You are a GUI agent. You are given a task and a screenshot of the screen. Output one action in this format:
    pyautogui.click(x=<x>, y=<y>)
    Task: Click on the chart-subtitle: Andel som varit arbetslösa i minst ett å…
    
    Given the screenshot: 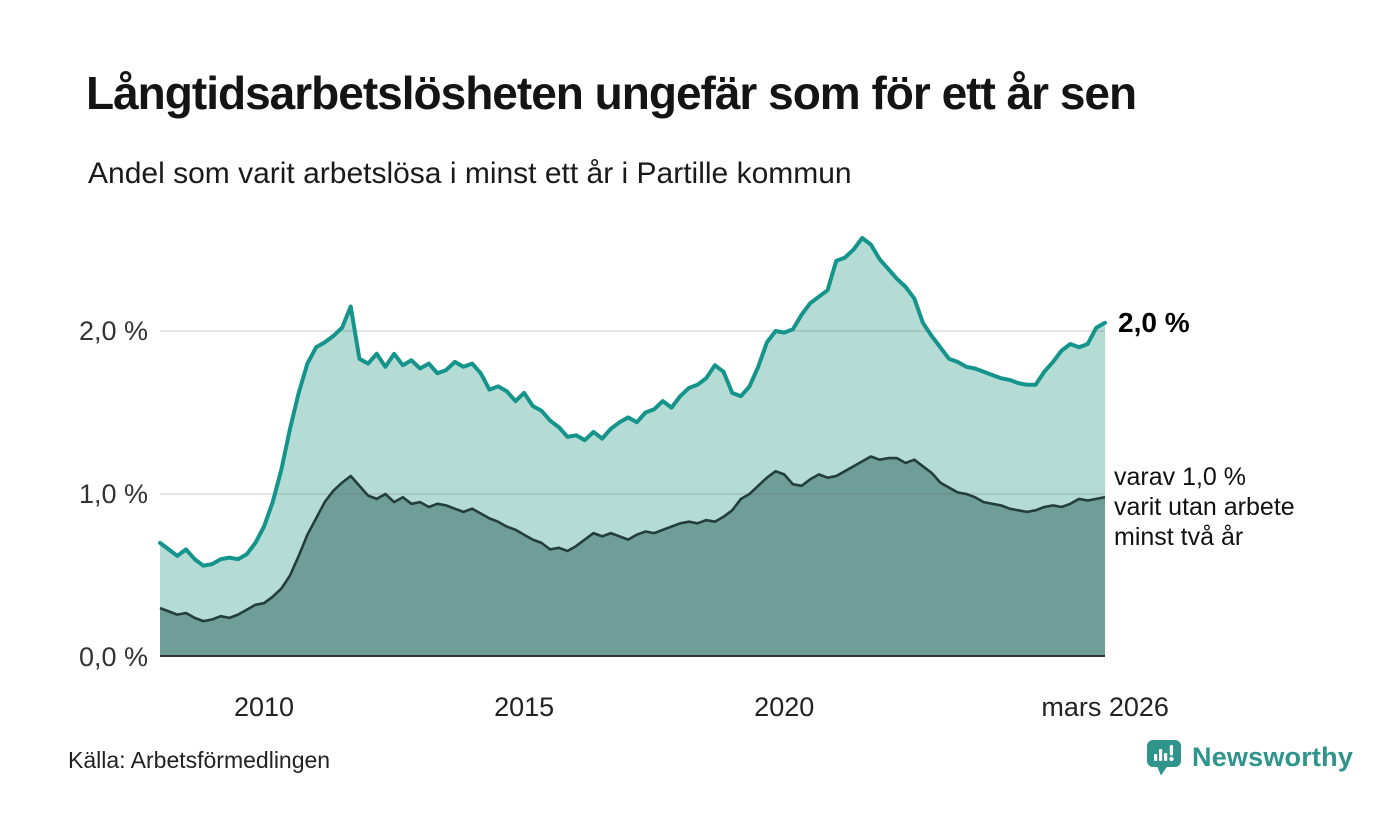 What is the action you would take?
    pyautogui.click(x=470, y=173)
    